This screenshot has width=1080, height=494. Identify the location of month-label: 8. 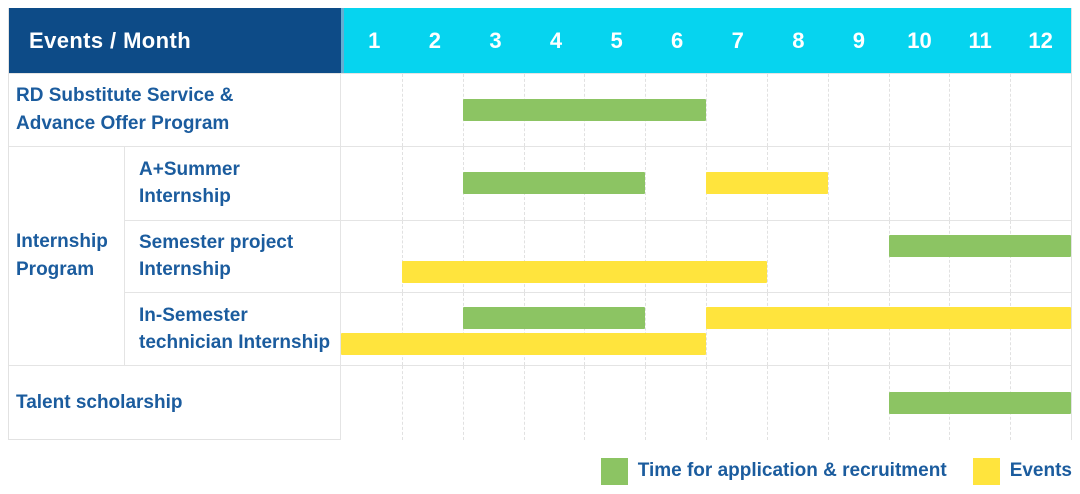
(798, 40).